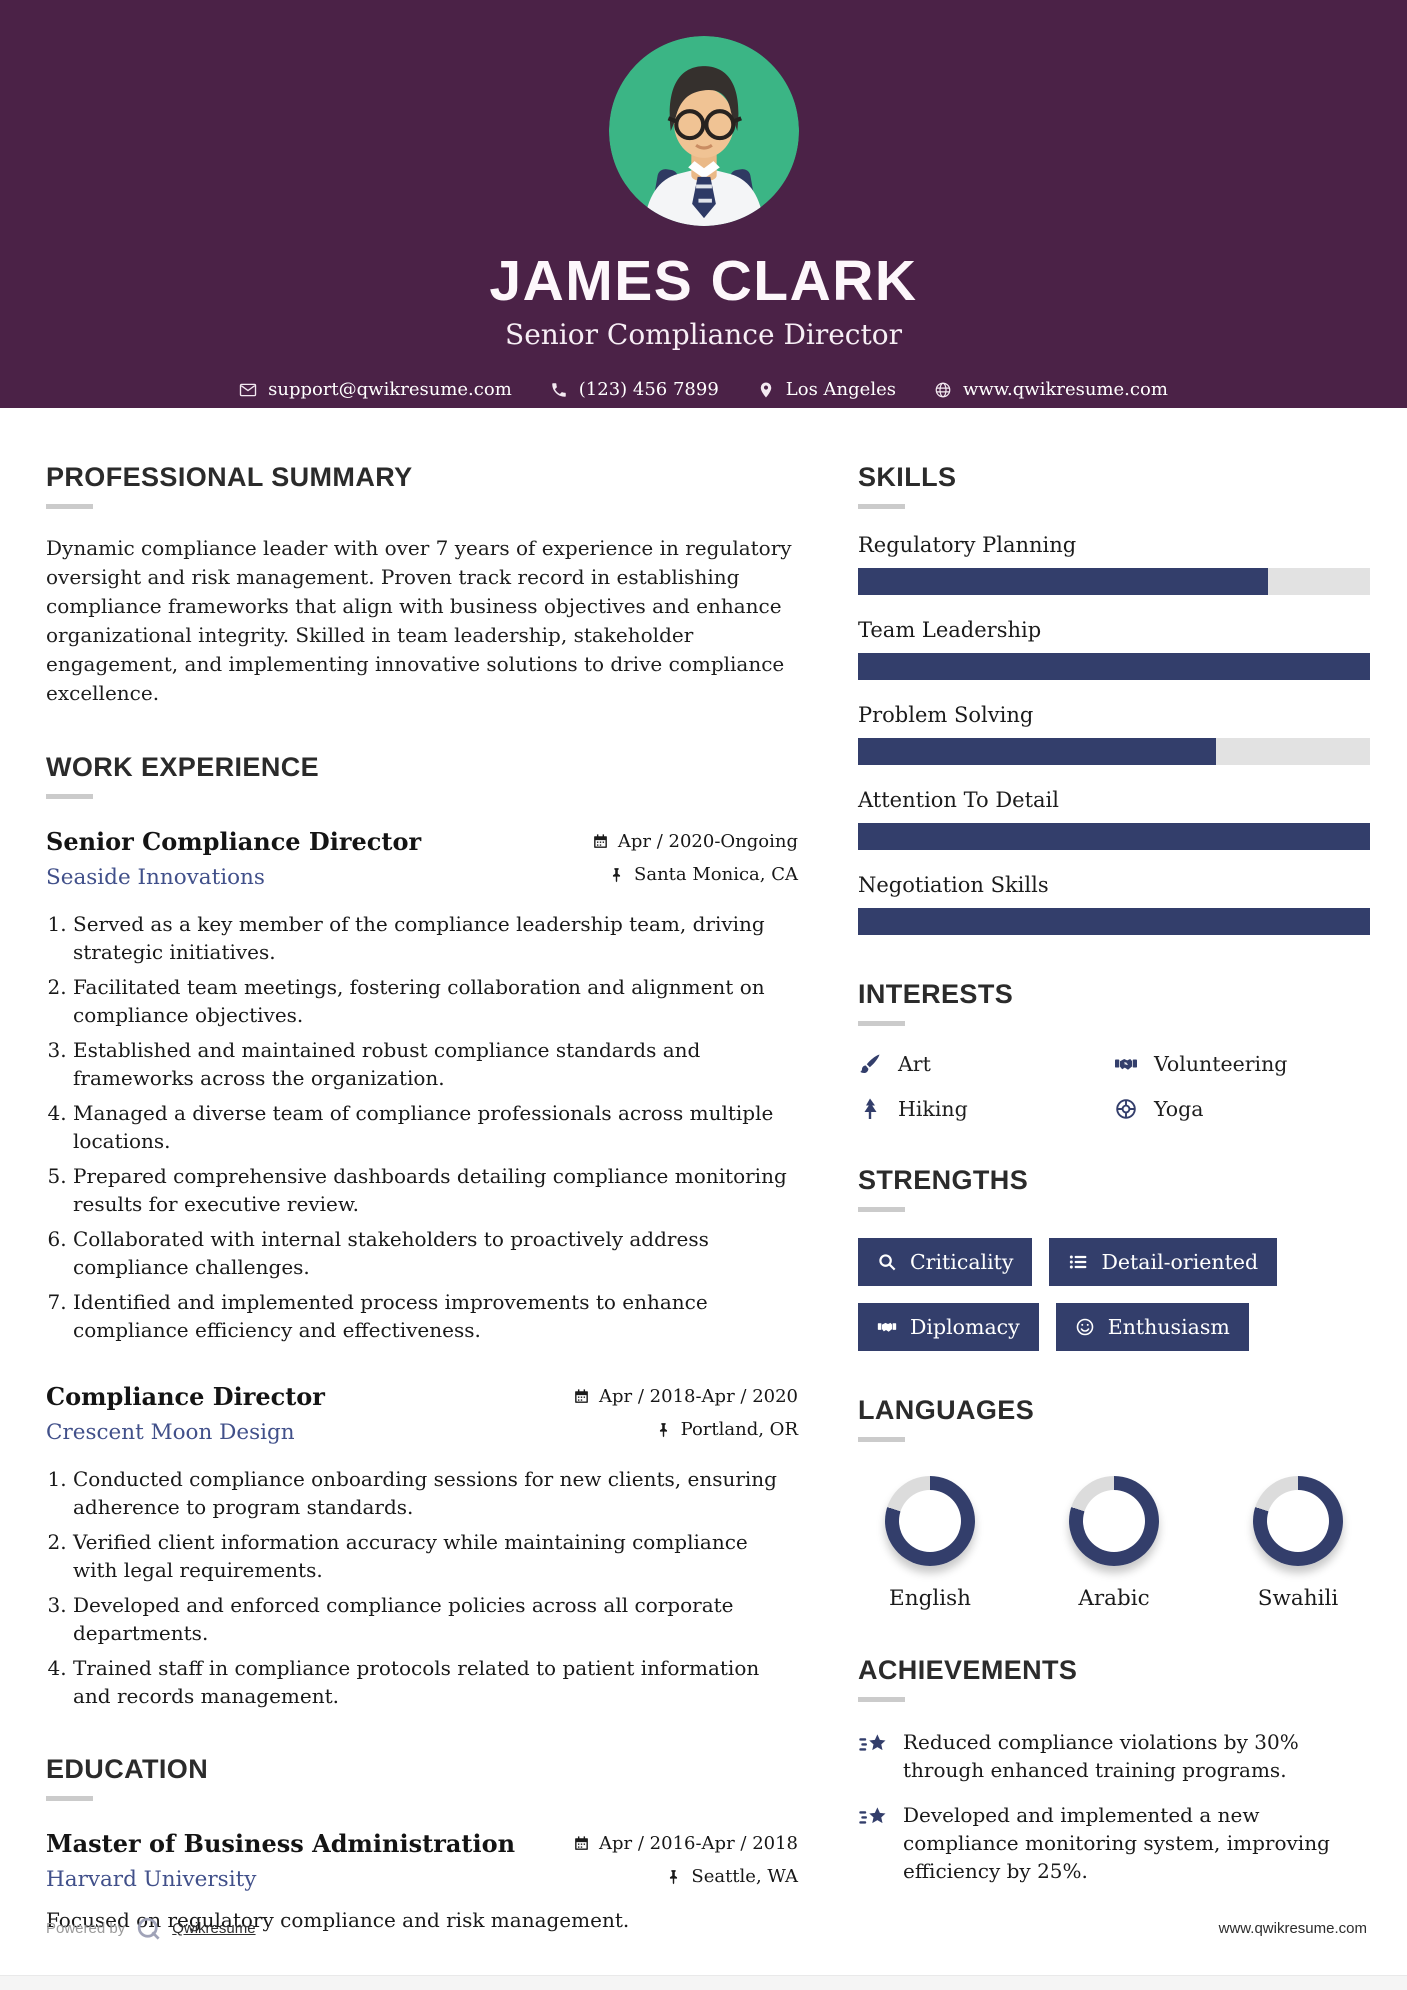 This screenshot has width=1407, height=1990. I want to click on language-item: Arabic, so click(1114, 1543).